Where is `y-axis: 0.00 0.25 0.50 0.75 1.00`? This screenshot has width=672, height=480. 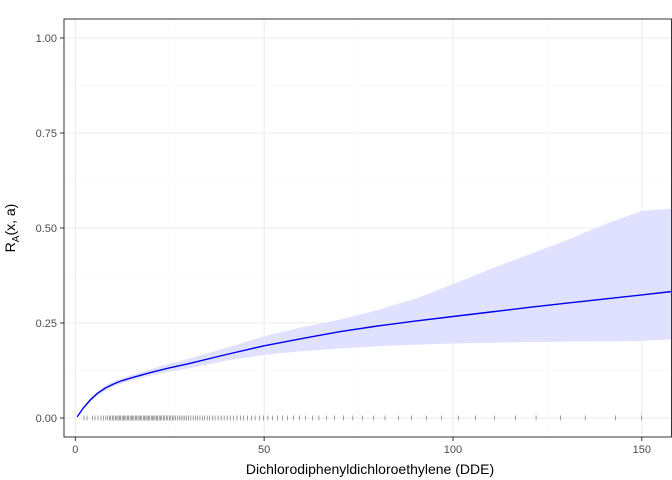
y-axis: 0.00 0.25 0.50 0.75 1.00 is located at coordinates (50, 229).